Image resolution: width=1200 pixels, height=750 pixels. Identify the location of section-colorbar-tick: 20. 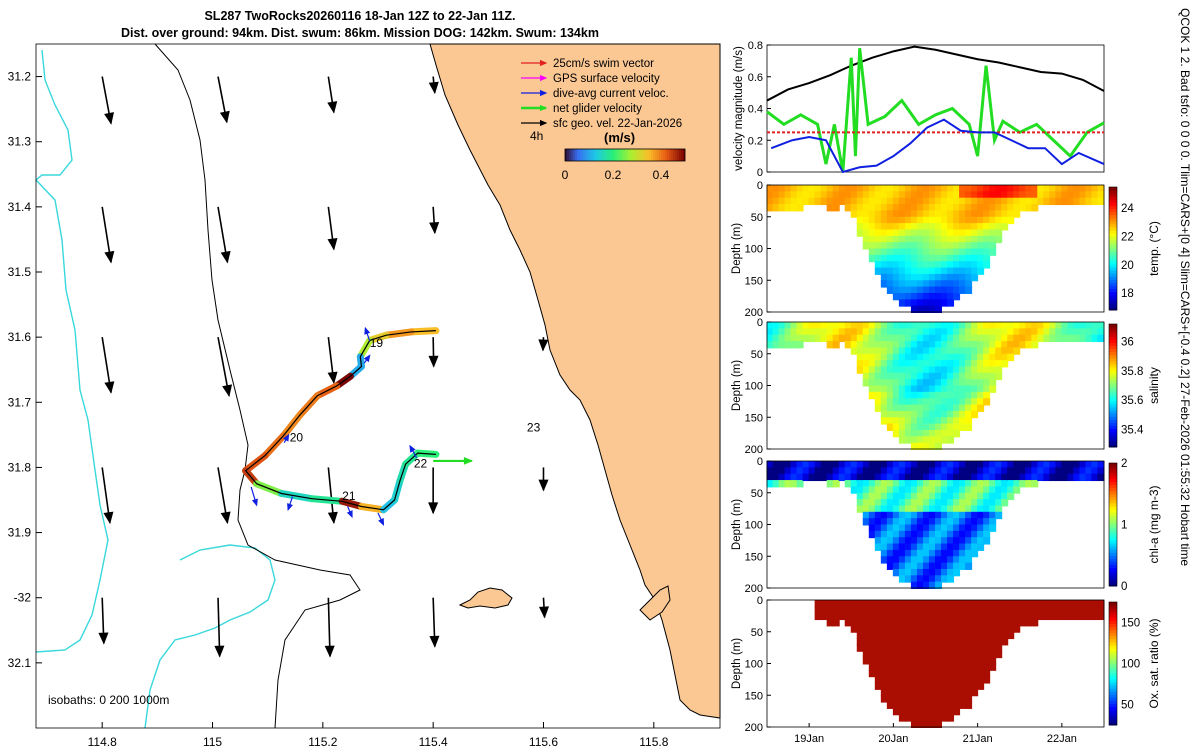
(1127, 266).